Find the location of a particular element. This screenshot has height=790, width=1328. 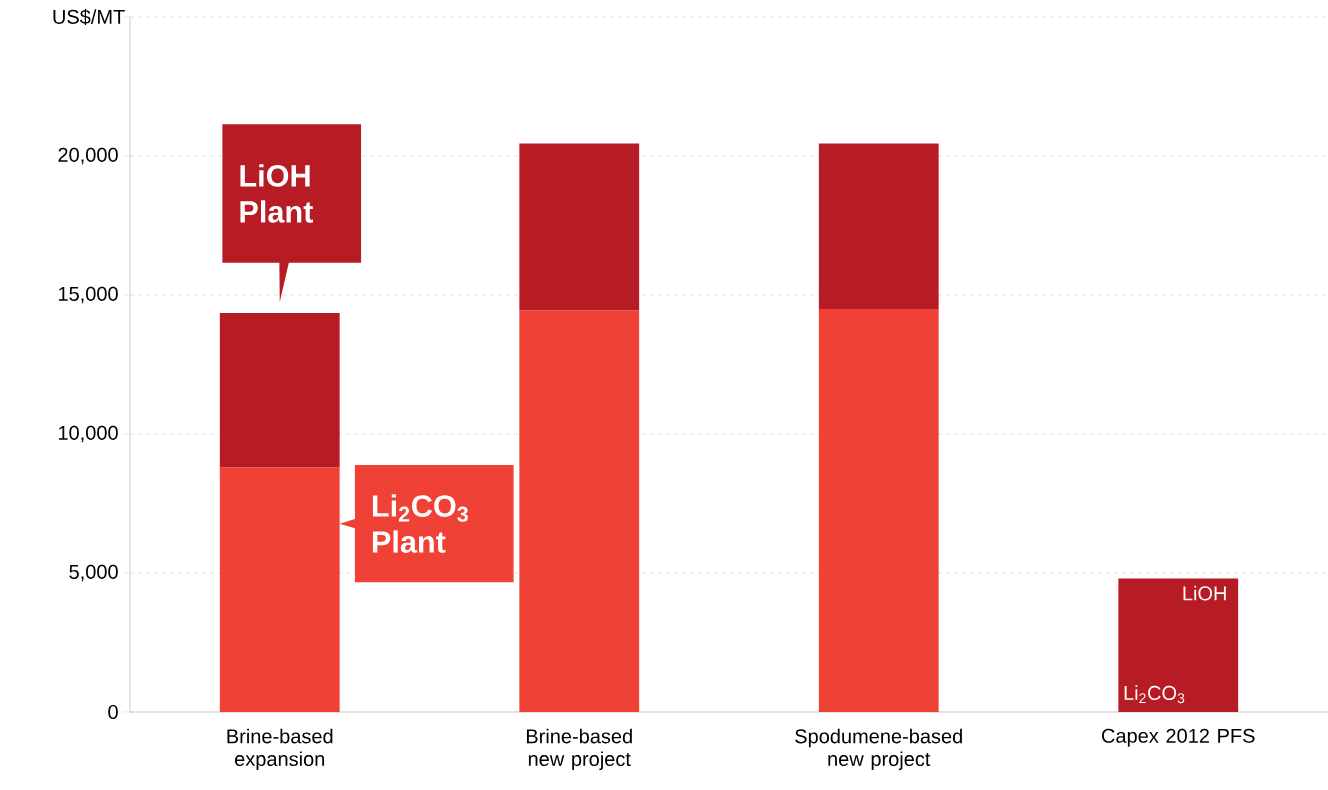

y-axis-title: US$/MT is located at coordinates (89, 17).